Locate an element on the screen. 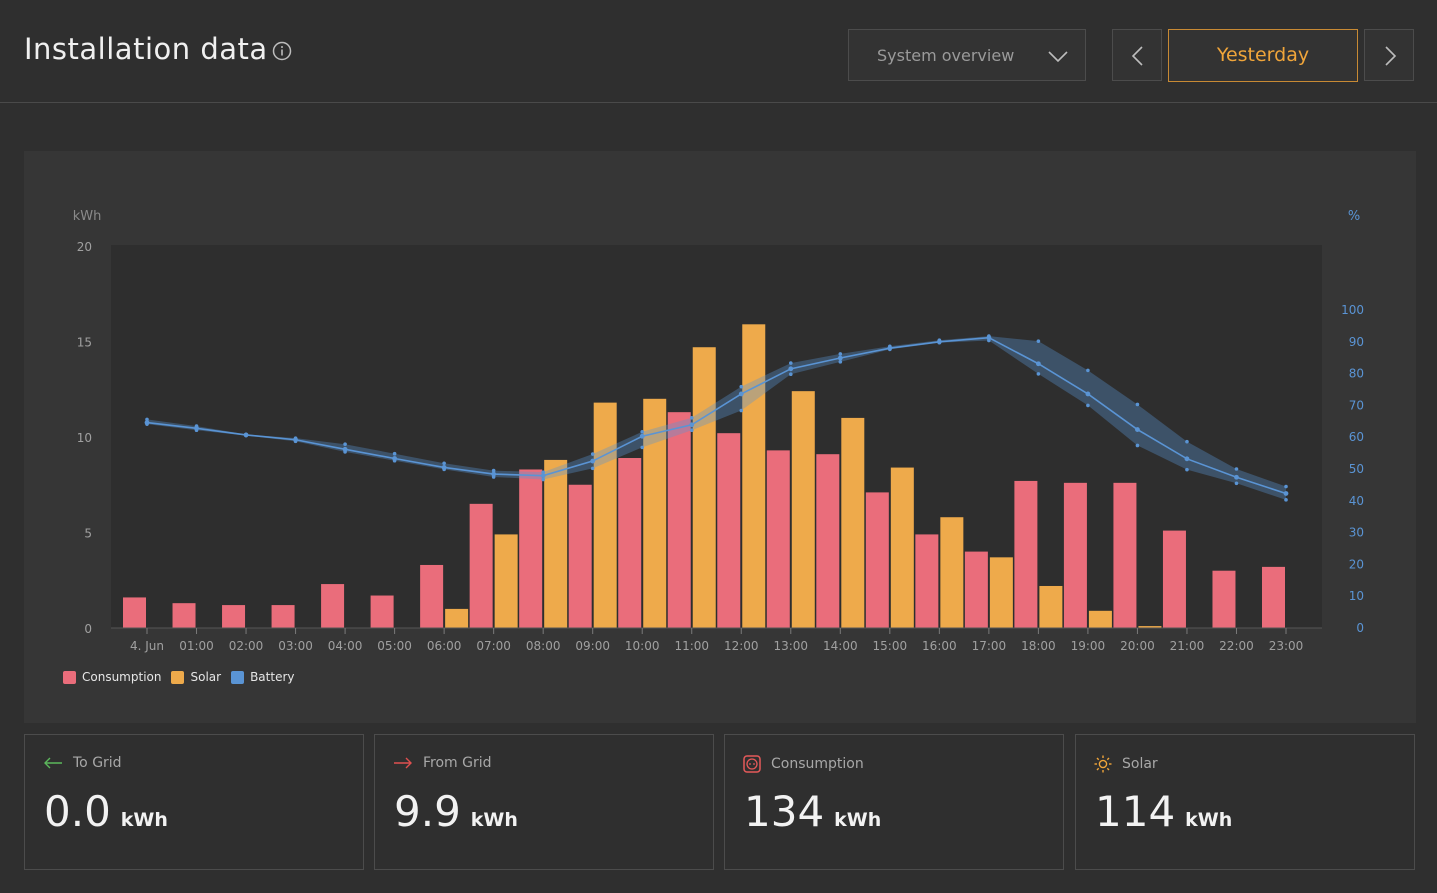 This screenshot has width=1437, height=893. legend-item-battery: Battery is located at coordinates (263, 677).